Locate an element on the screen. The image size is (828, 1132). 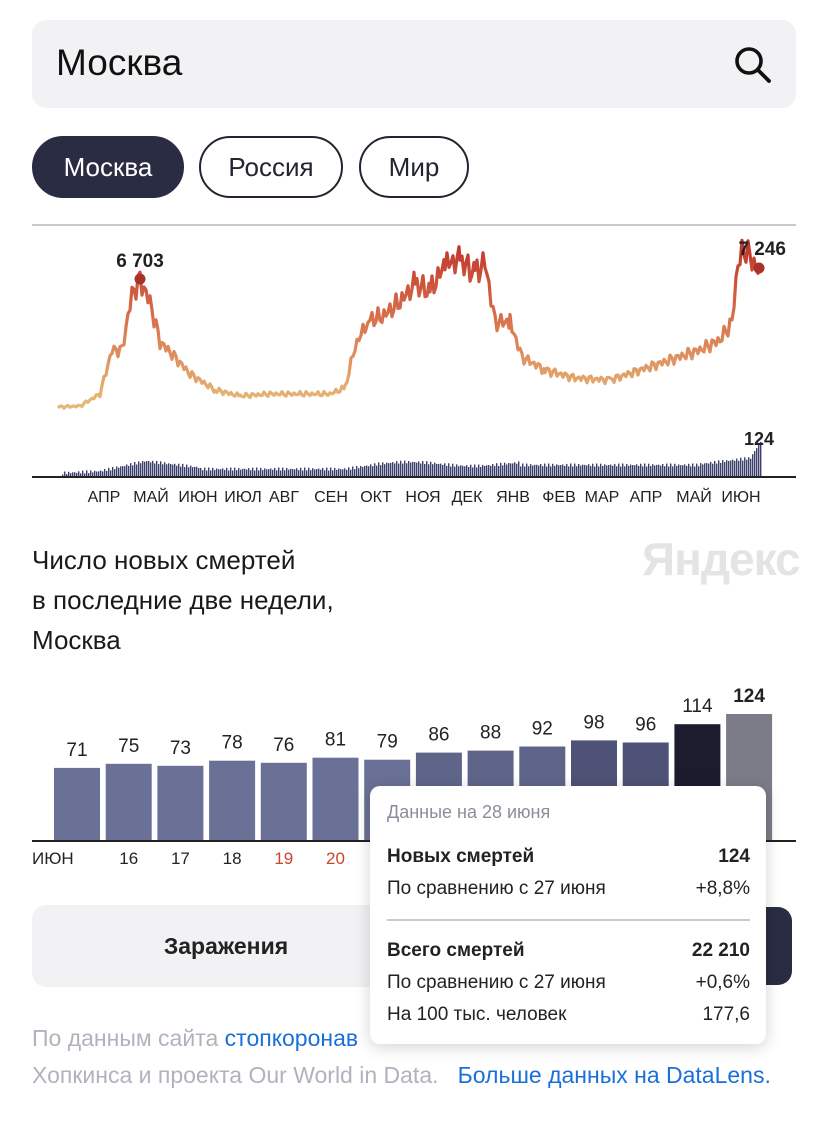
bar-value-label: 88 is located at coordinates (490, 733).